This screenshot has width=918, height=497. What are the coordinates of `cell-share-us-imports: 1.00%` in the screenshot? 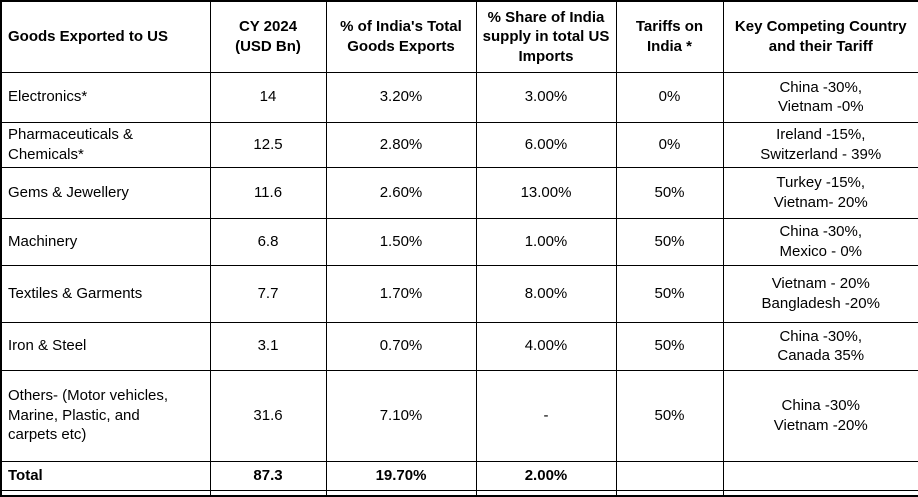 It's located at (546, 241).